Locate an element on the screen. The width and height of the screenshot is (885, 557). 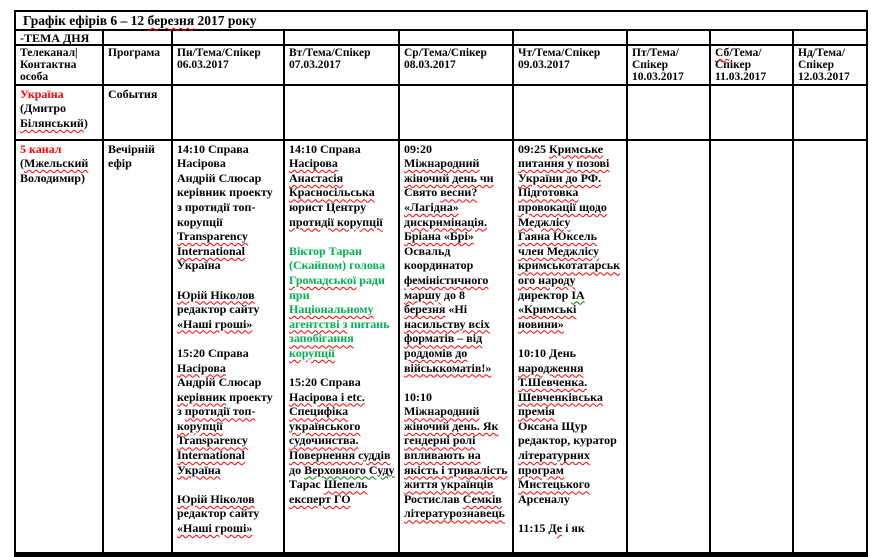
theme-label: -ТЕМА ДНЯ is located at coordinates (59, 37).